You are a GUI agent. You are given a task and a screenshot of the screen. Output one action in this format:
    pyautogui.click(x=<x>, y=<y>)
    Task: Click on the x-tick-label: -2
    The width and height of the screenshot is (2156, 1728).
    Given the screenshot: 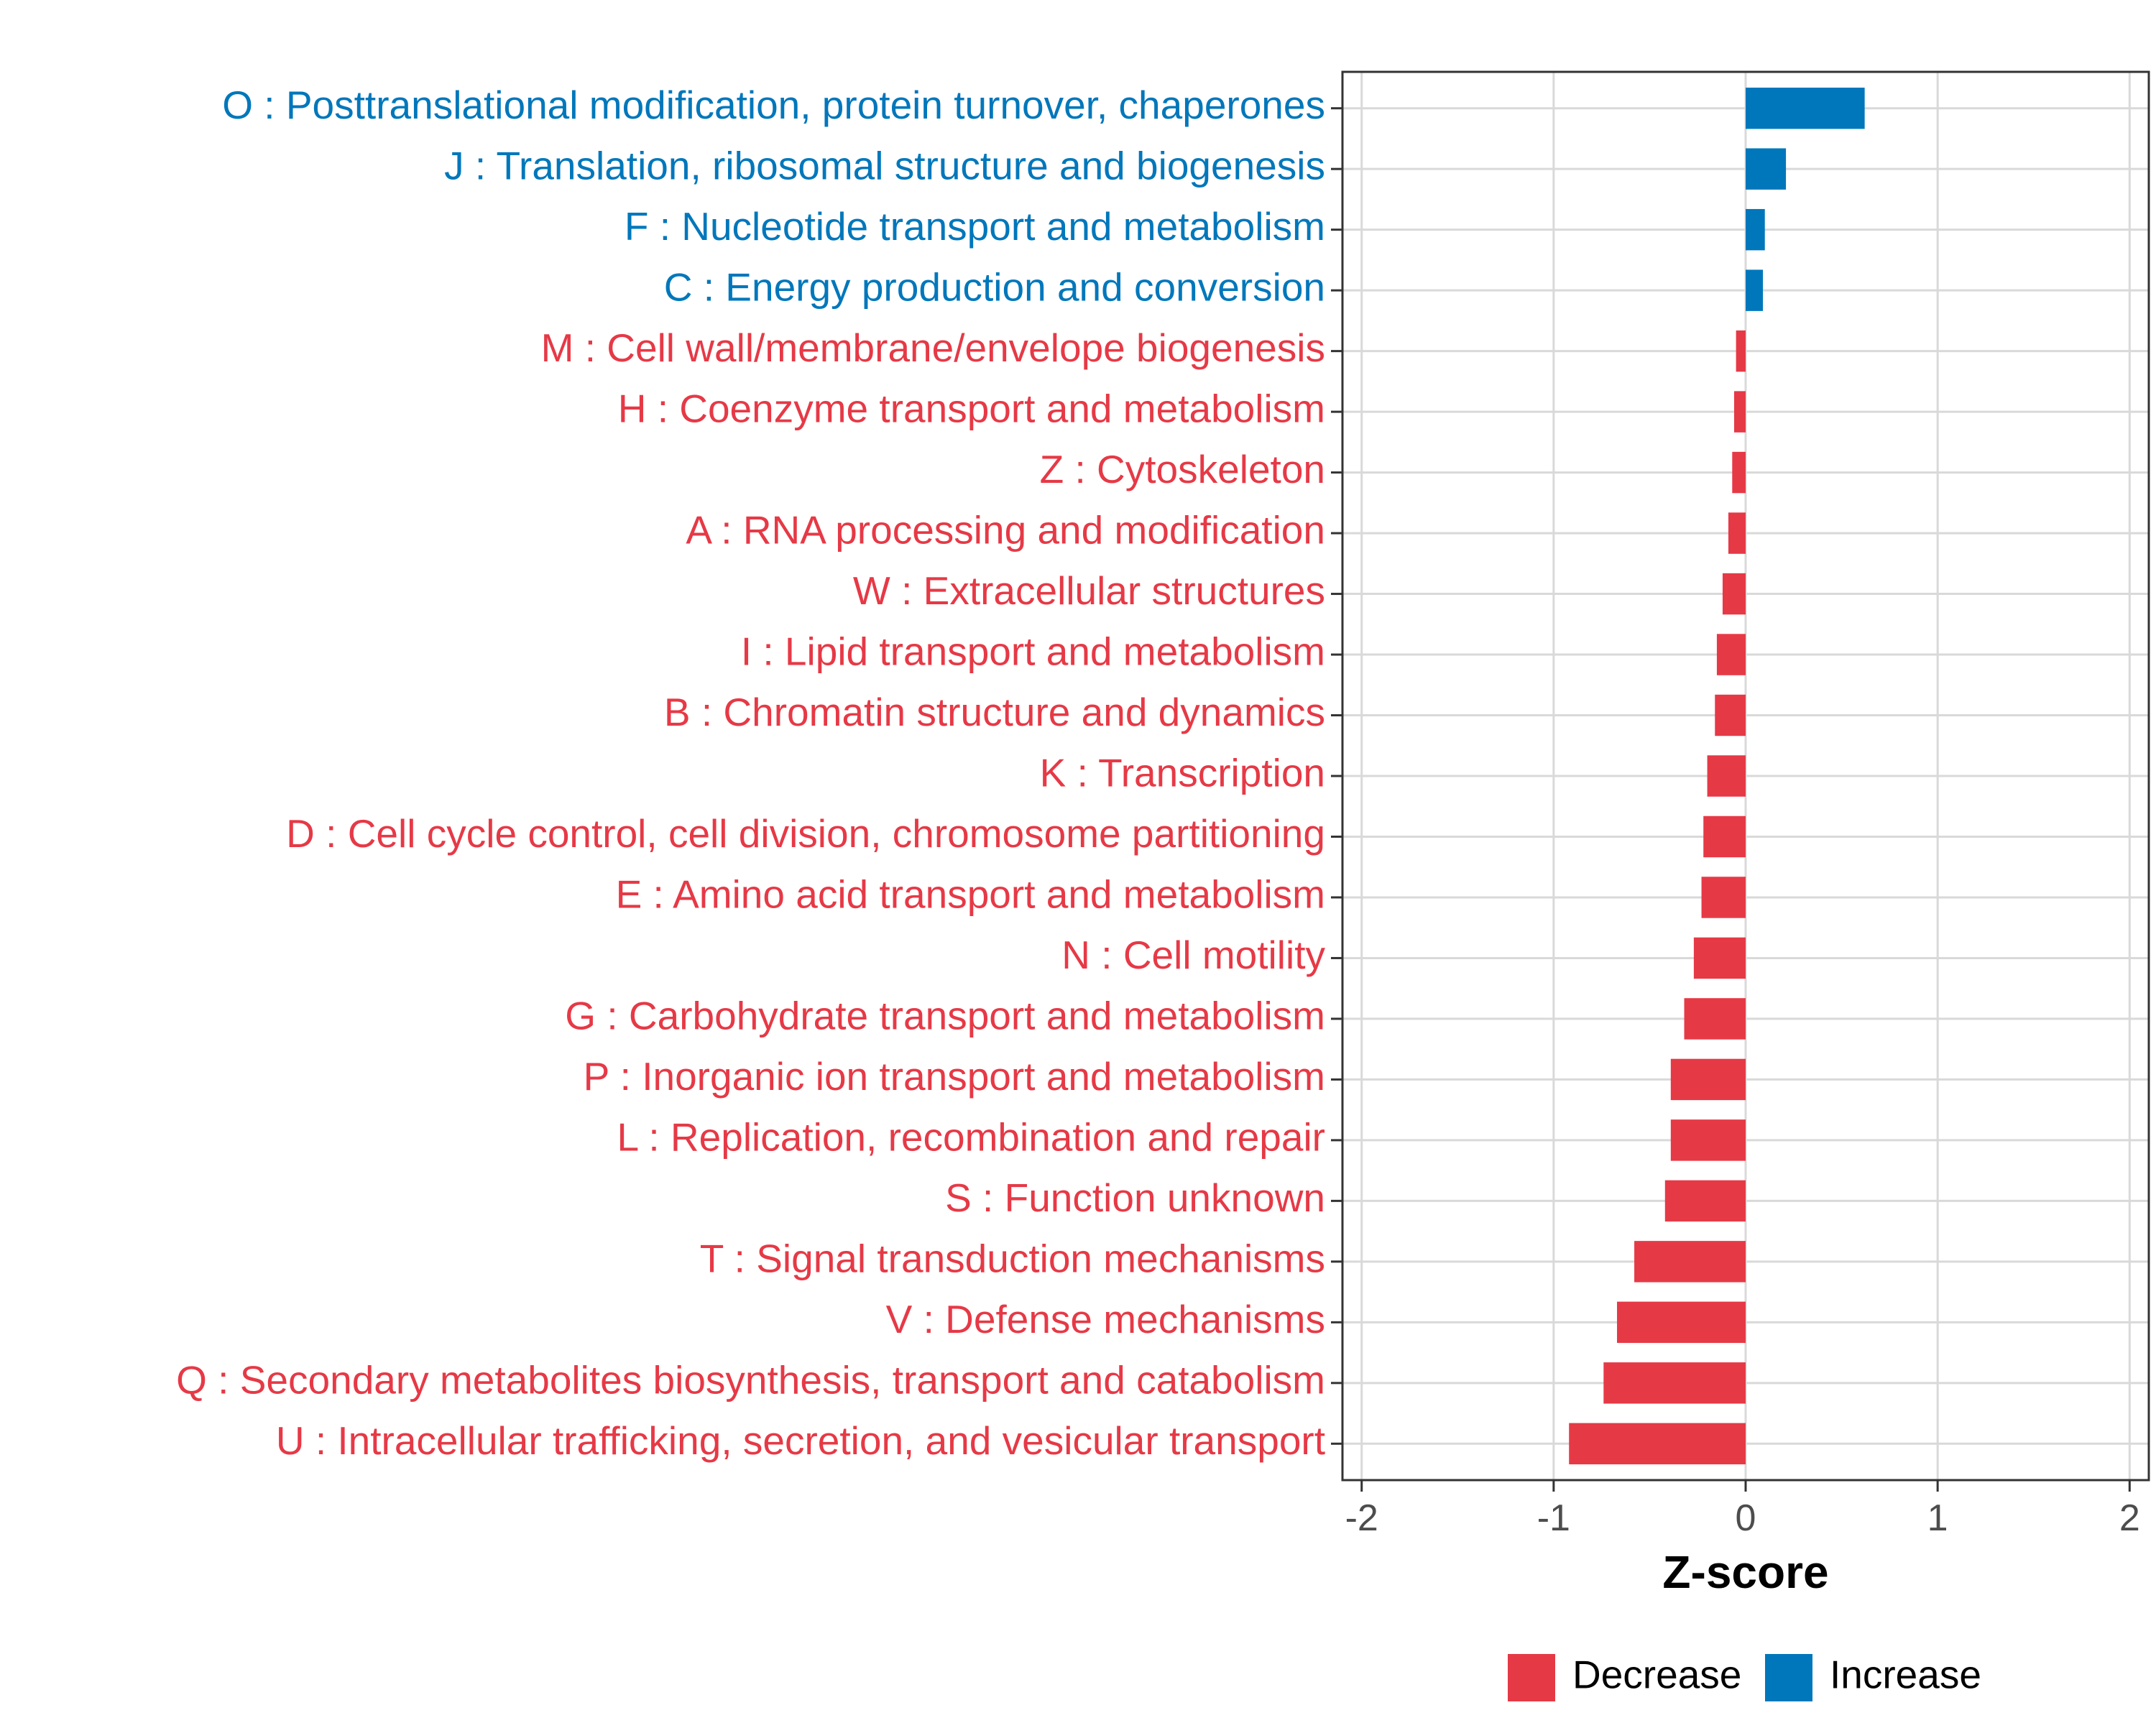 What is the action you would take?
    pyautogui.click(x=1362, y=1518)
    